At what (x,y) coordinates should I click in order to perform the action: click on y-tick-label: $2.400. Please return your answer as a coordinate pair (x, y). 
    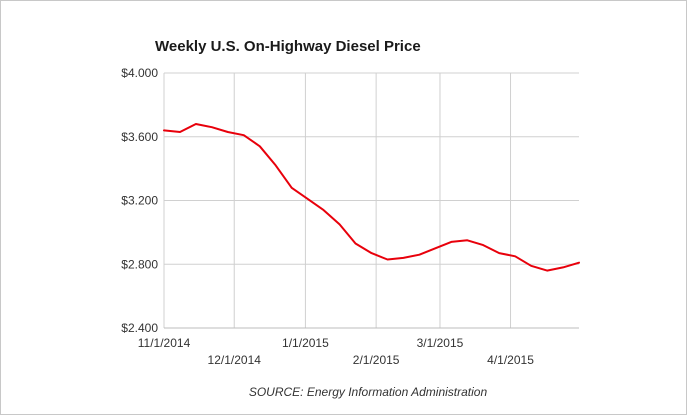
    Looking at the image, I should click on (139, 328).